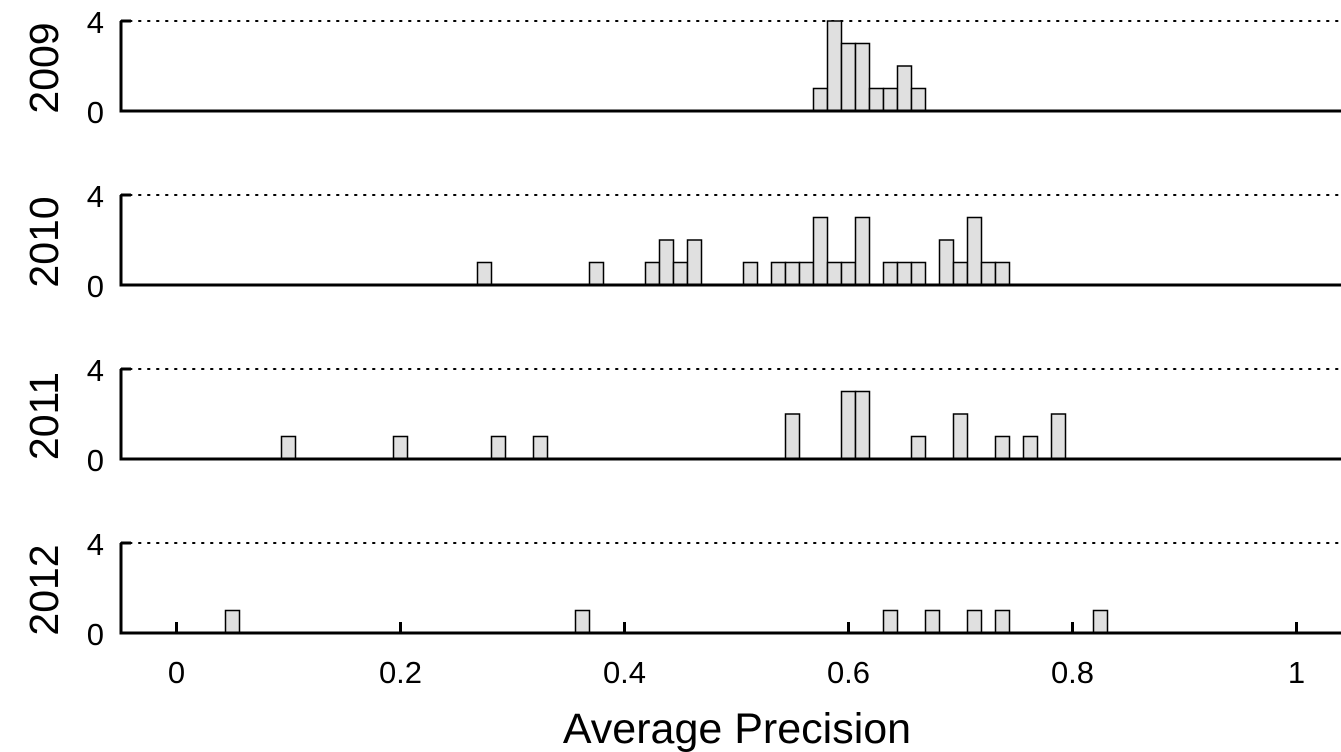 This screenshot has width=1341, height=752. What do you see at coordinates (848, 672) in the screenshot?
I see `x-tick-label: 0.6` at bounding box center [848, 672].